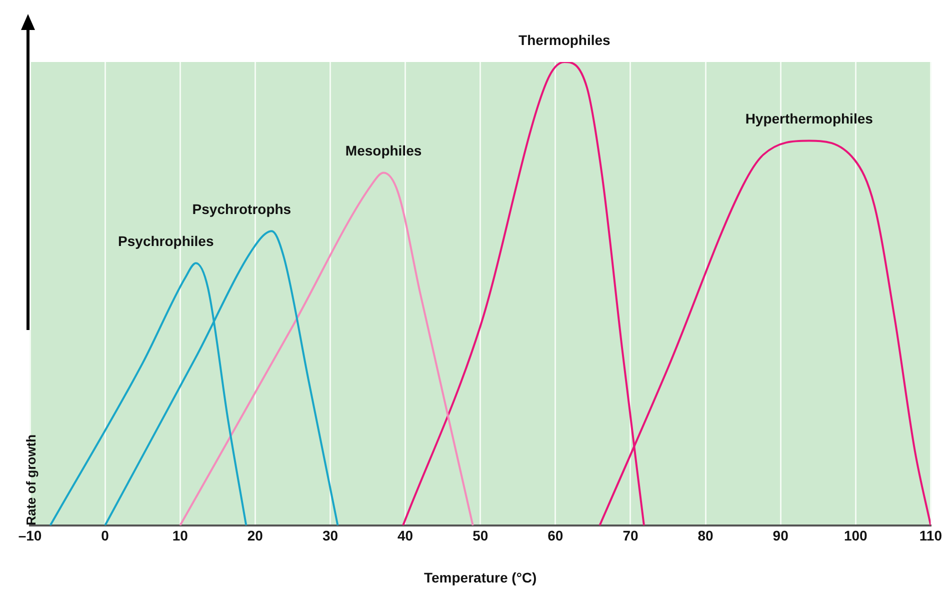  Describe the element at coordinates (780, 536) in the screenshot. I see `x-tick-label: 90` at that location.